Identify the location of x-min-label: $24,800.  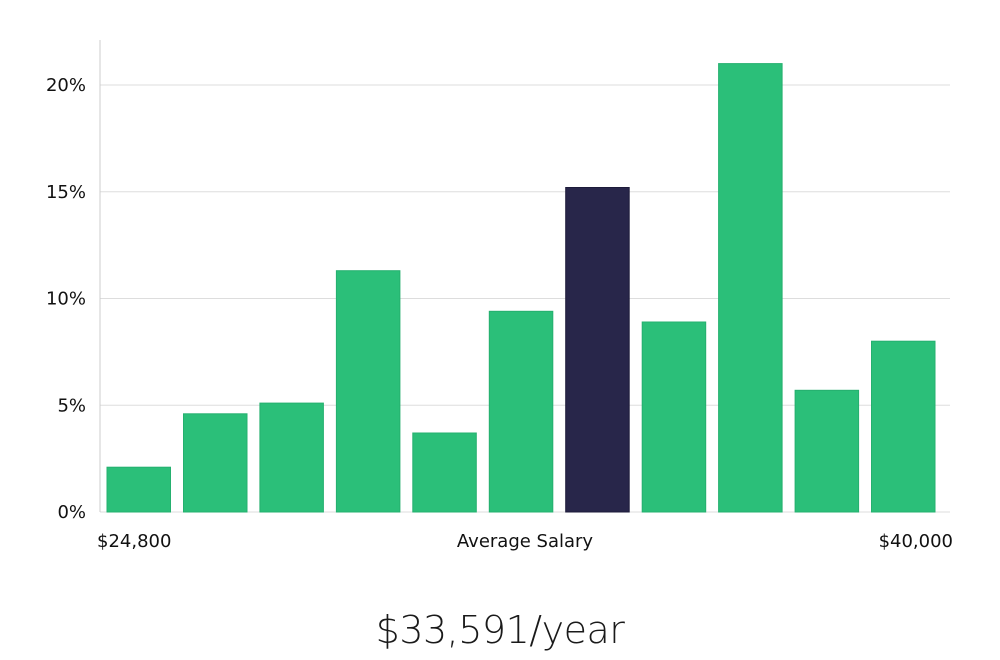
(134, 541).